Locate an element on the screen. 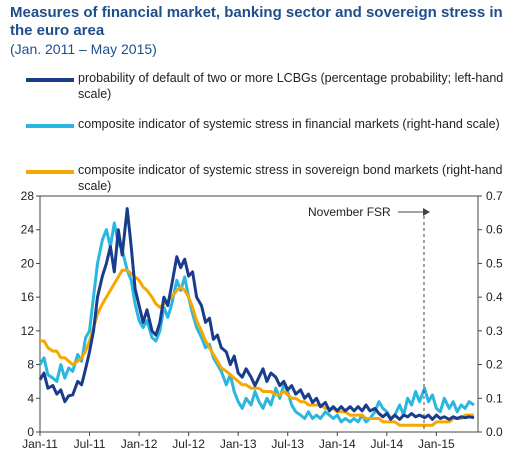 This screenshot has height=463, width=528. y-right-tick-label: 0.2 is located at coordinates (494, 365).